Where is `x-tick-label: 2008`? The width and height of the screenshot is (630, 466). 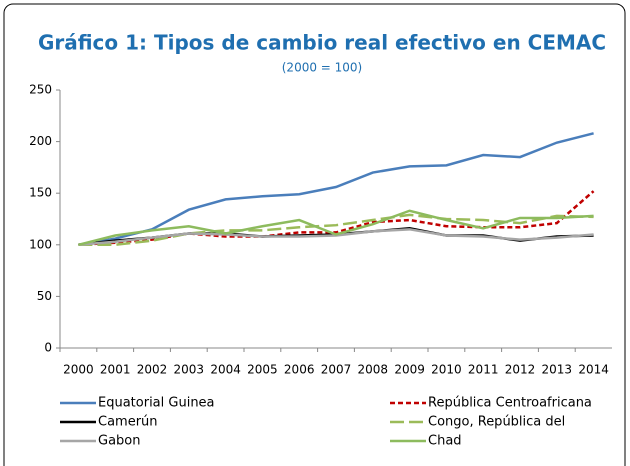 x-tick-label: 2008 is located at coordinates (373, 370).